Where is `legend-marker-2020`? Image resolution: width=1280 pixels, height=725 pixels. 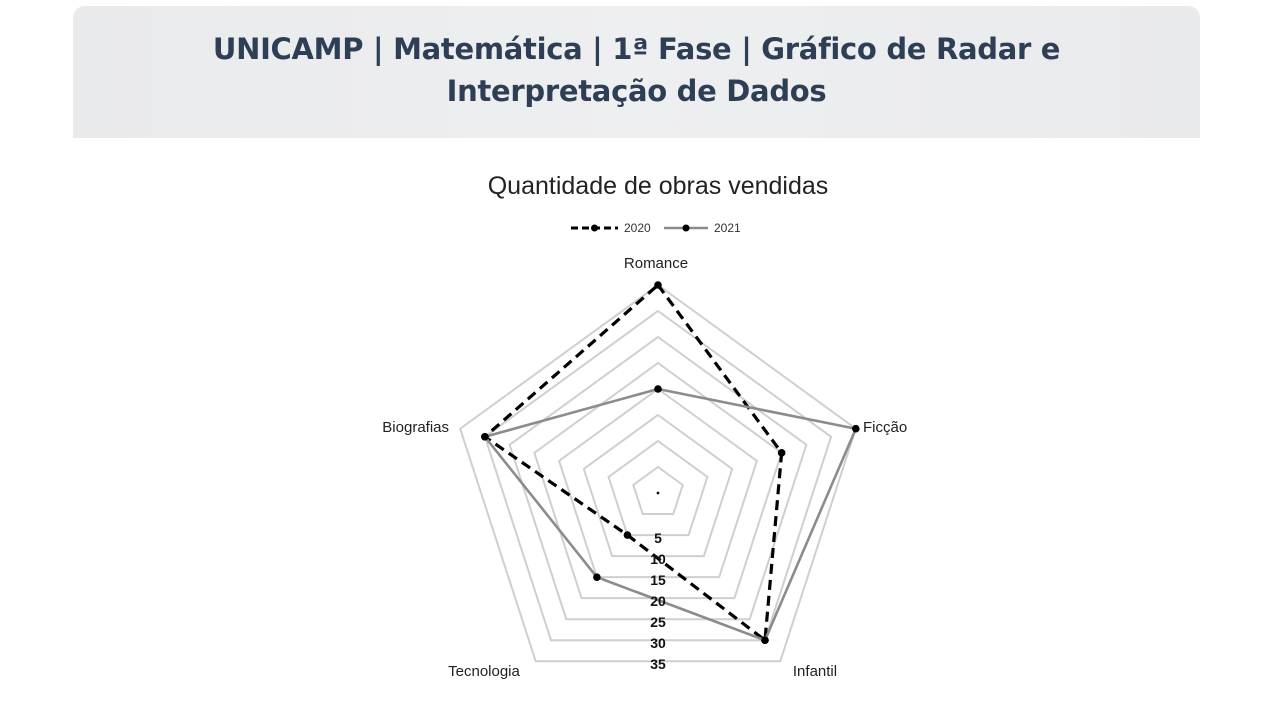 legend-marker-2020 is located at coordinates (594, 228).